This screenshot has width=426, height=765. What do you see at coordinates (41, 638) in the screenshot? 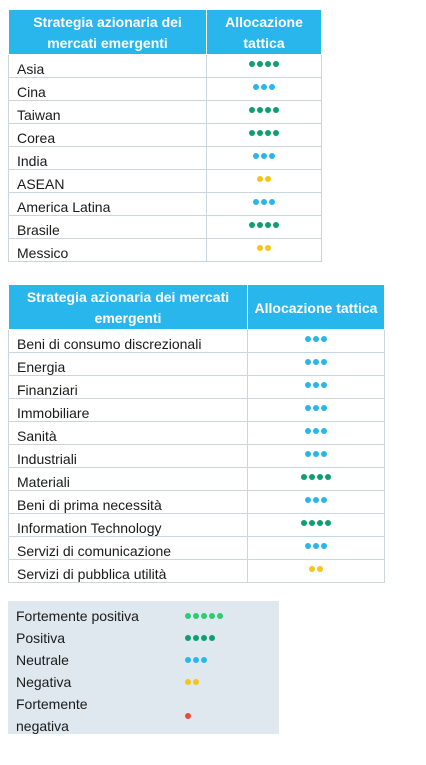
I see `legend-label: Positiva` at bounding box center [41, 638].